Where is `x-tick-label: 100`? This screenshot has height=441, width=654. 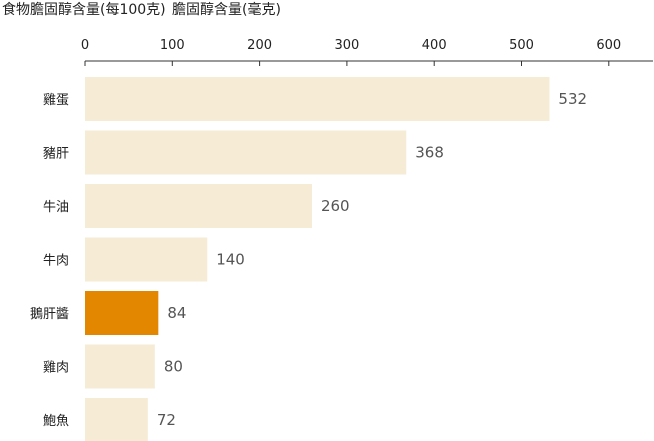
x-tick-label: 100 is located at coordinates (172, 45).